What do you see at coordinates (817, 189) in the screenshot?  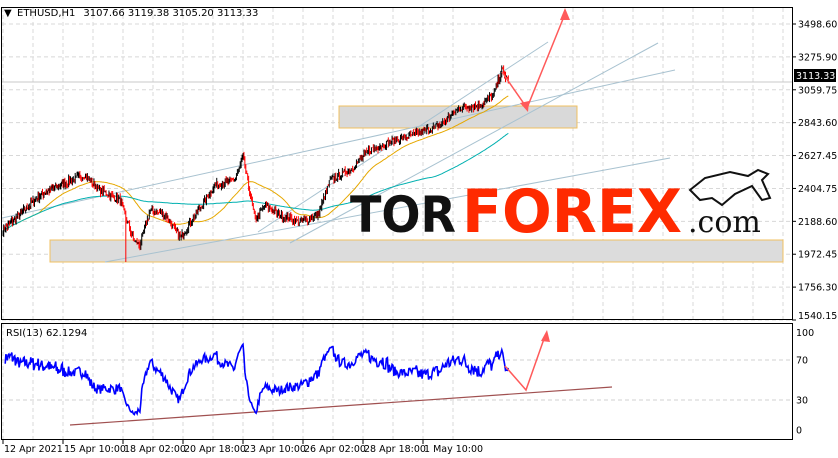 I see `y-tick-label: 2404.75` at bounding box center [817, 189].